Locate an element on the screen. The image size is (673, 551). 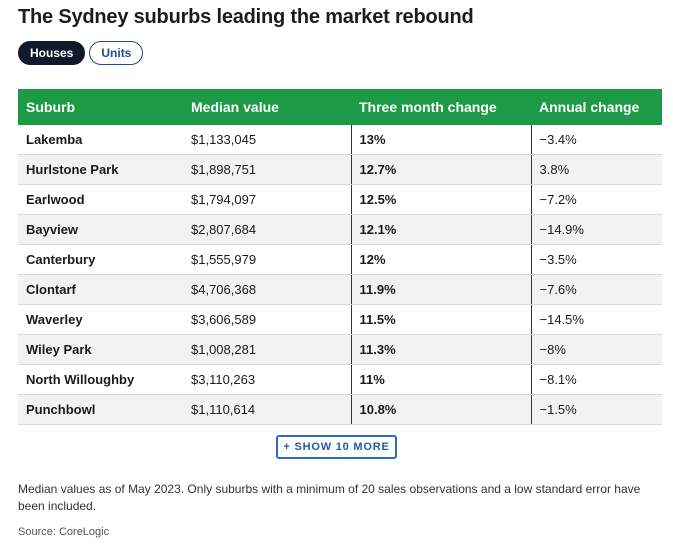
table-row: Earlwood $1,794,097 12.5% −7.2% is located at coordinates (340, 199).